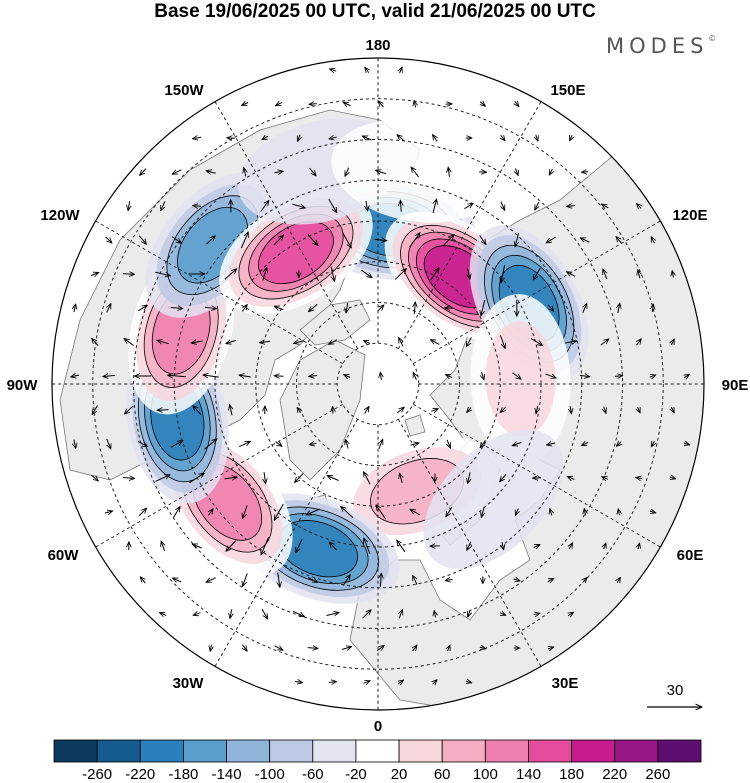 This screenshot has width=750, height=783. What do you see at coordinates (689, 215) in the screenshot?
I see `lon-label-120e: 120E` at bounding box center [689, 215].